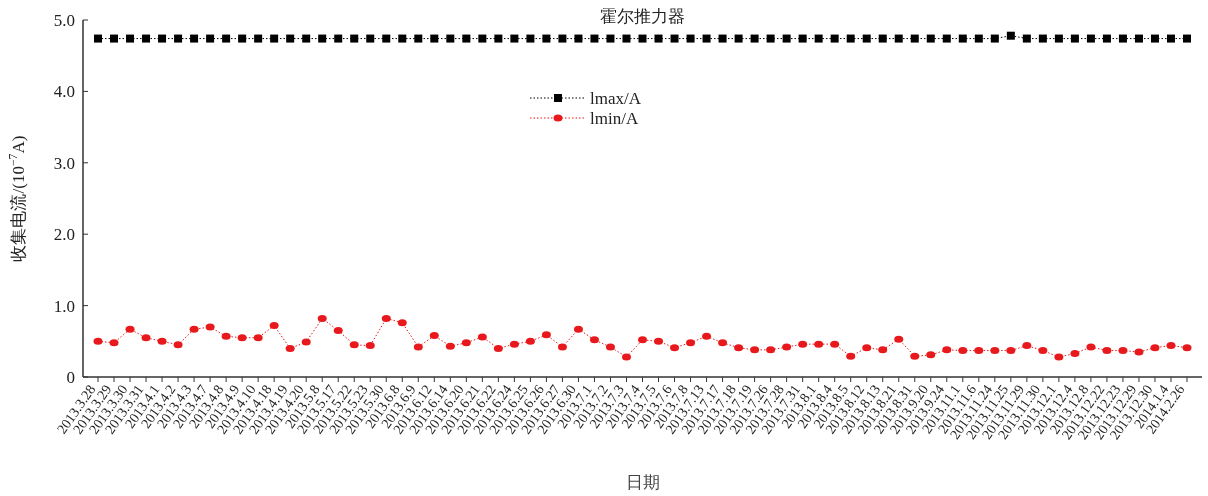  I want to click on legend-label: lmax/A, so click(616, 98).